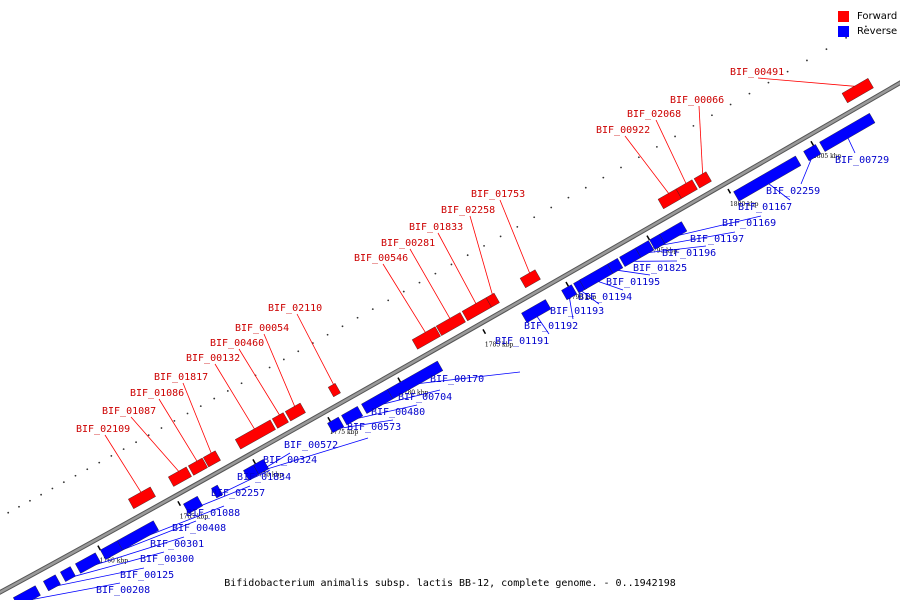  Describe the element at coordinates (757, 72) in the screenshot. I see `forward-gene-label: BIF_00491` at that location.